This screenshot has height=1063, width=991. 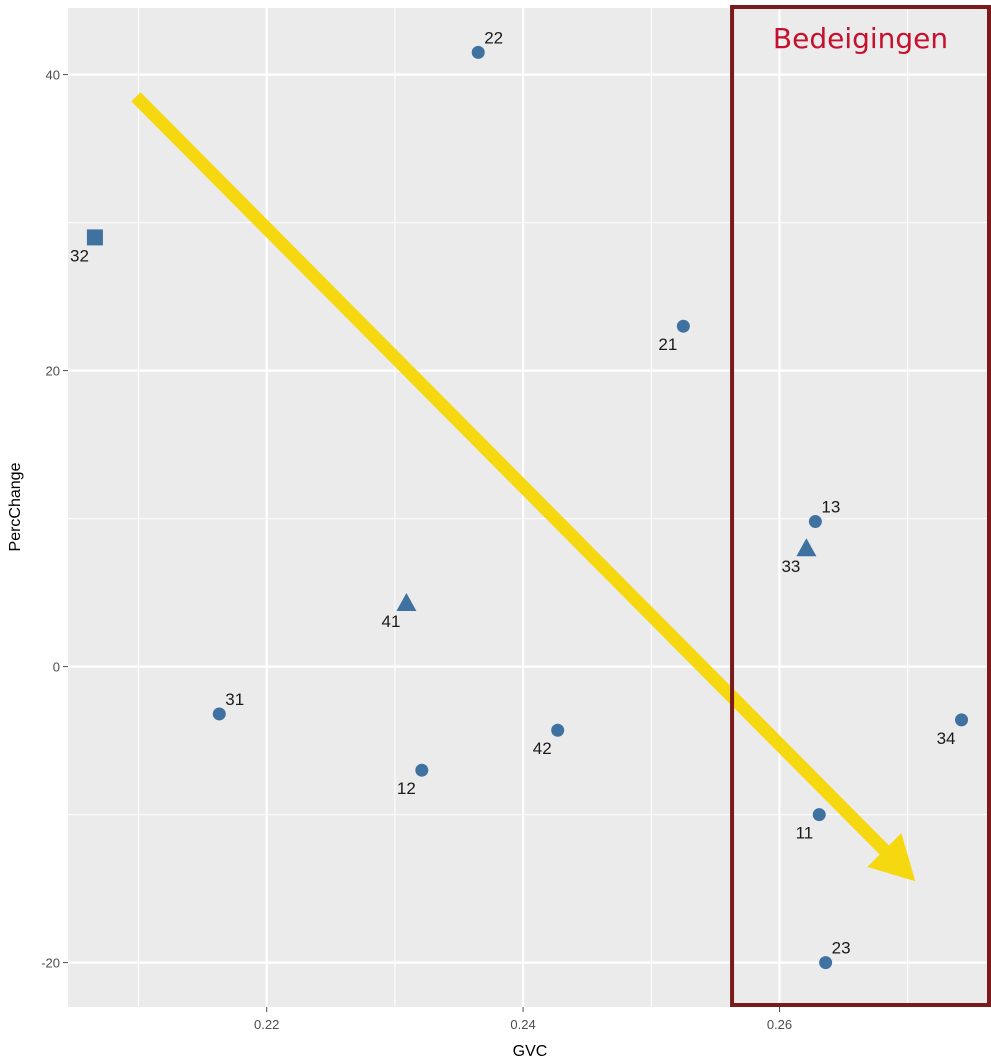 I want to click on y-axis: -20 0 20 40, so click(x=54, y=519).